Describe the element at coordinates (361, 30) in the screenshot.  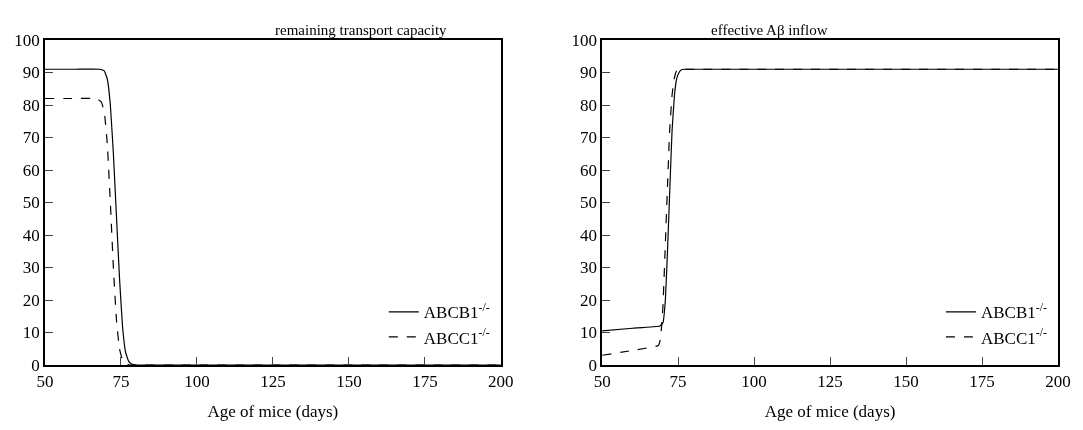
I see `chart-title: remaining transport capacity` at that location.